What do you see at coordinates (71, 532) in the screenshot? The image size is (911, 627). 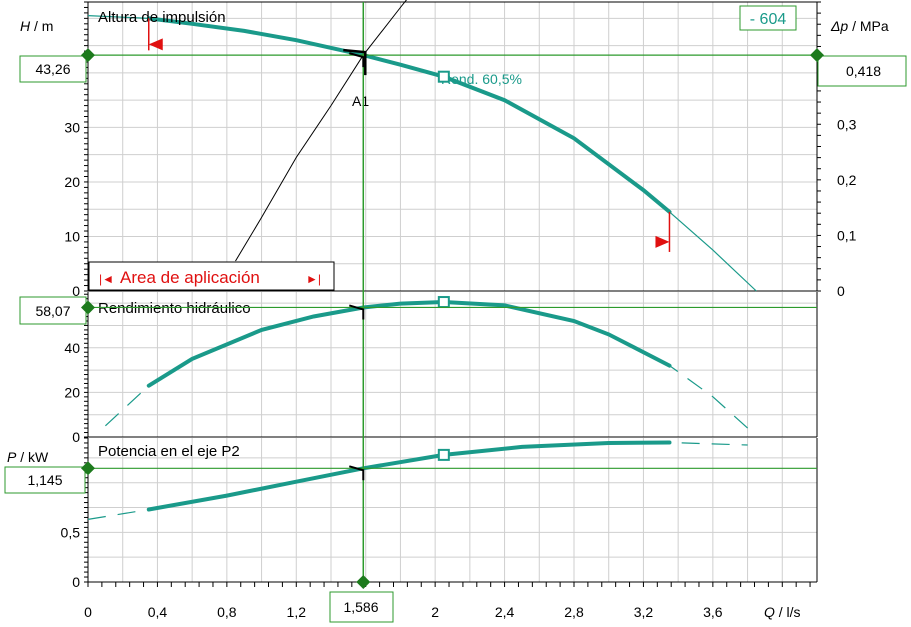 I see `y-tick-label-power: 0,5` at bounding box center [71, 532].